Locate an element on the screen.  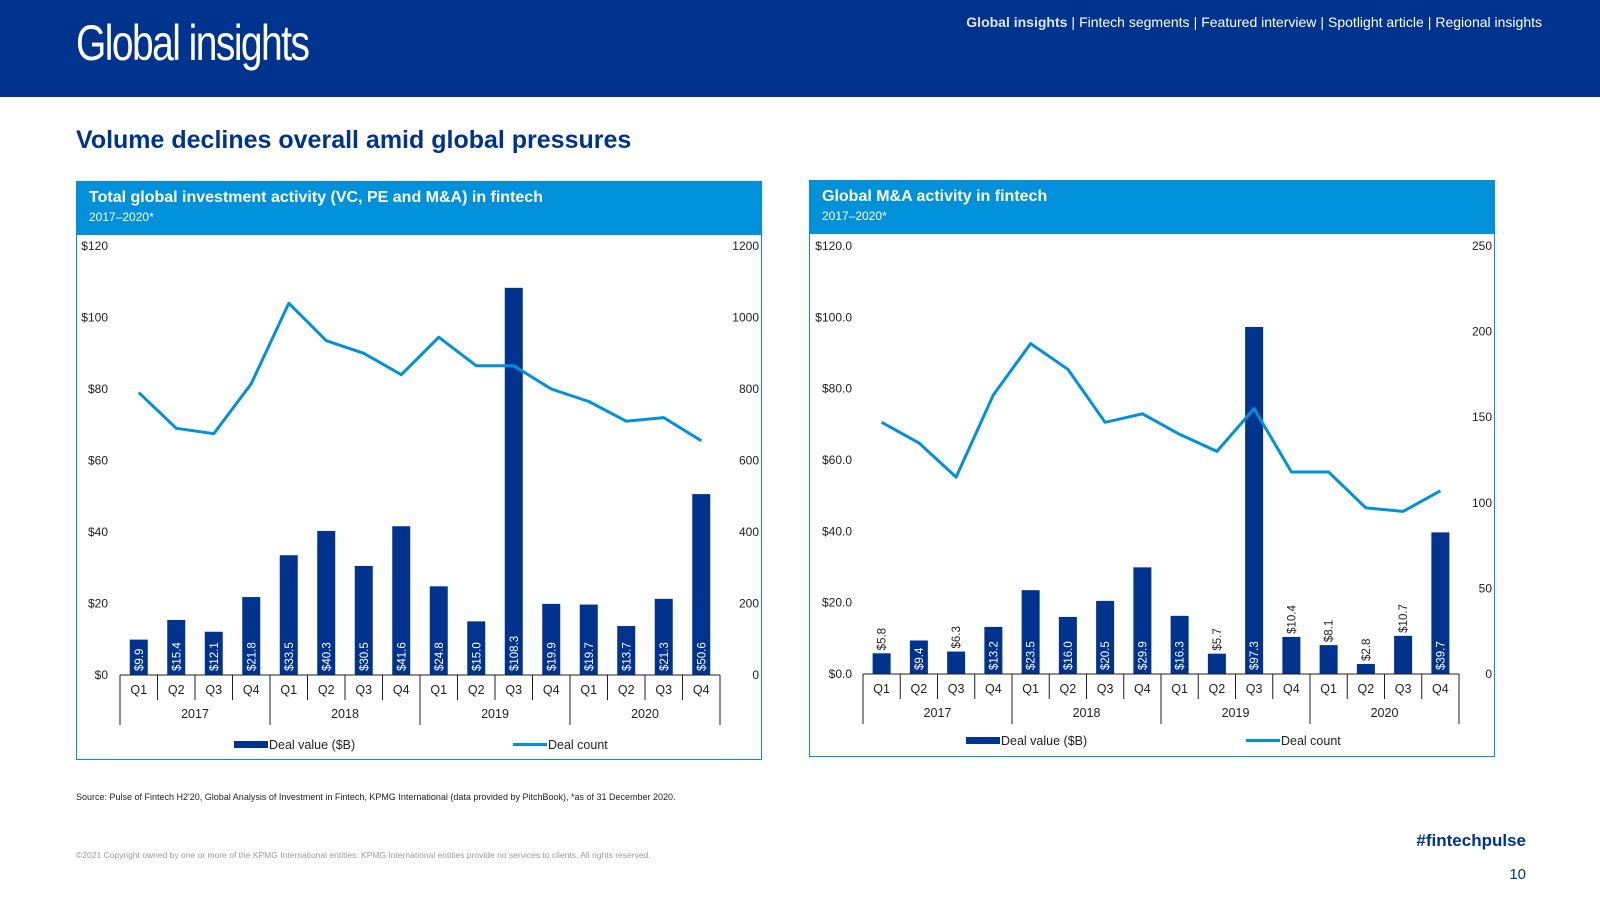
bar-data-label: $39.7 is located at coordinates (1441, 655).